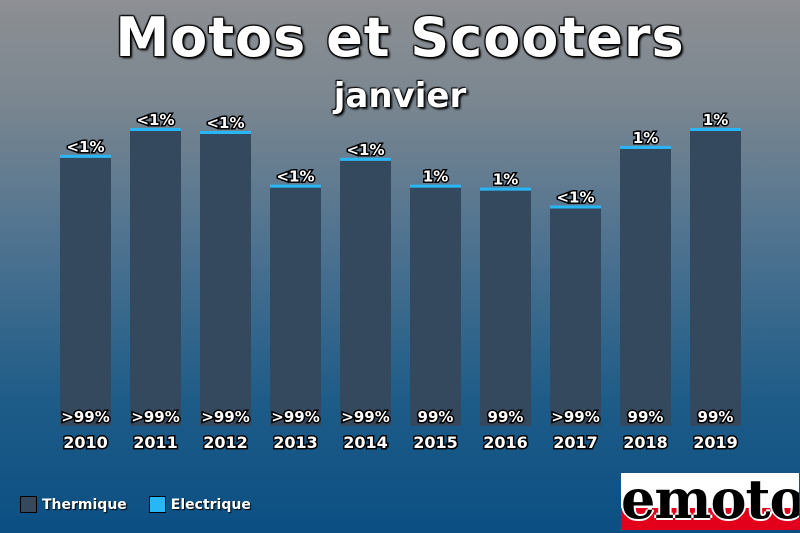 The image size is (800, 533). I want to click on x-tick-2013: 2013, so click(295, 442).